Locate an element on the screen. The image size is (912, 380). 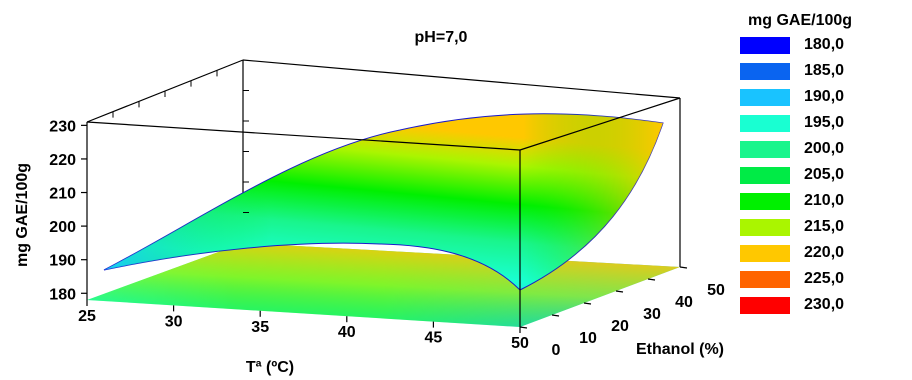
y-axis-label: Ethanol (%) is located at coordinates (680, 349).